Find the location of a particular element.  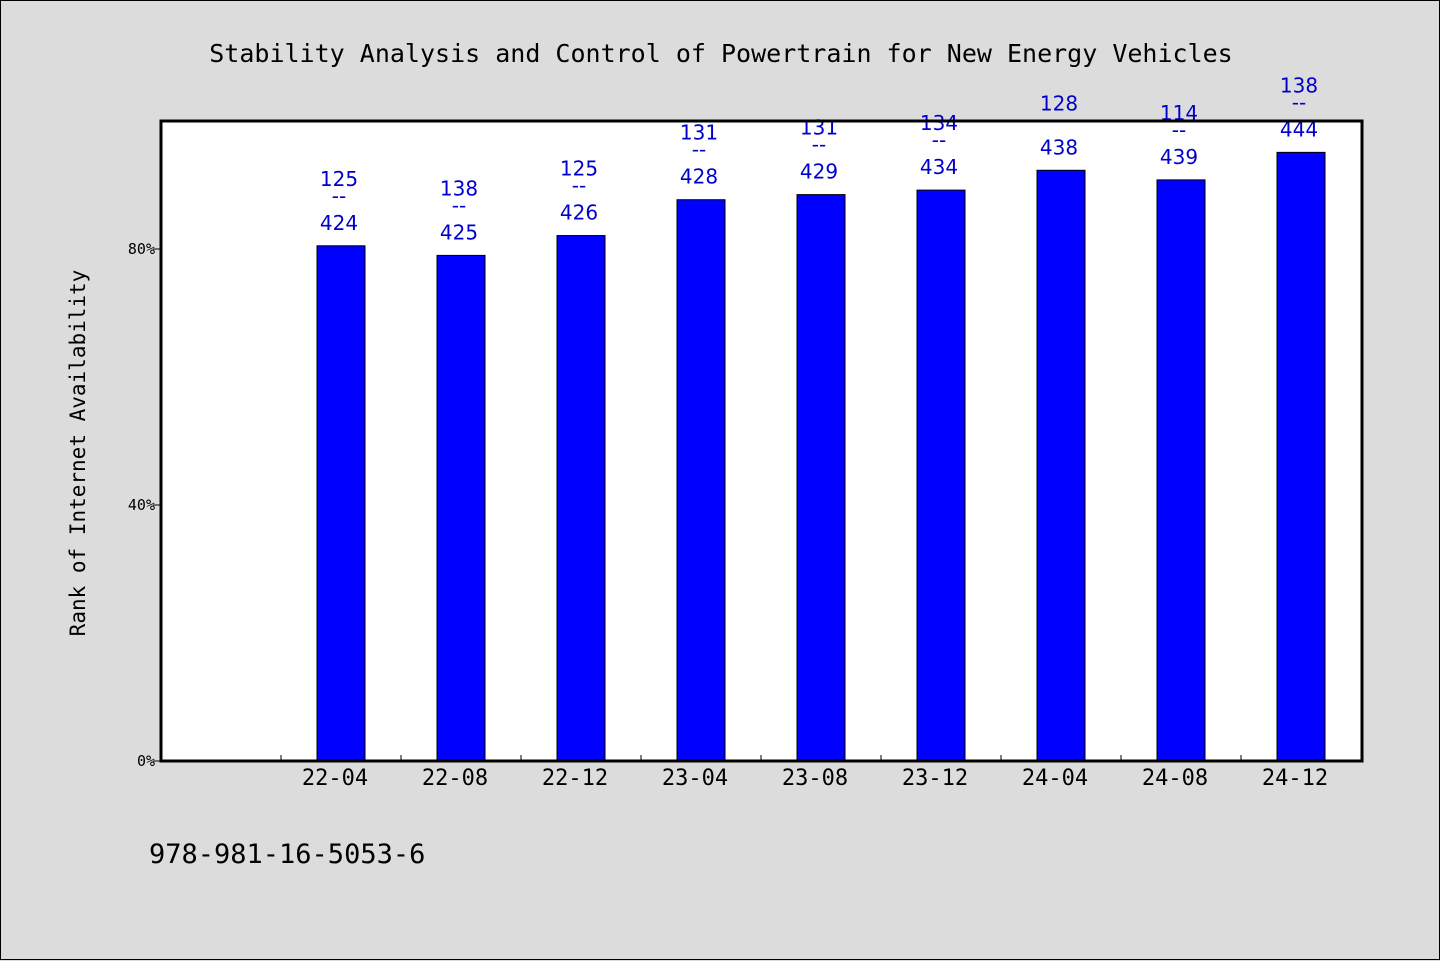

y-tick-label: 40% is located at coordinates (141, 505).